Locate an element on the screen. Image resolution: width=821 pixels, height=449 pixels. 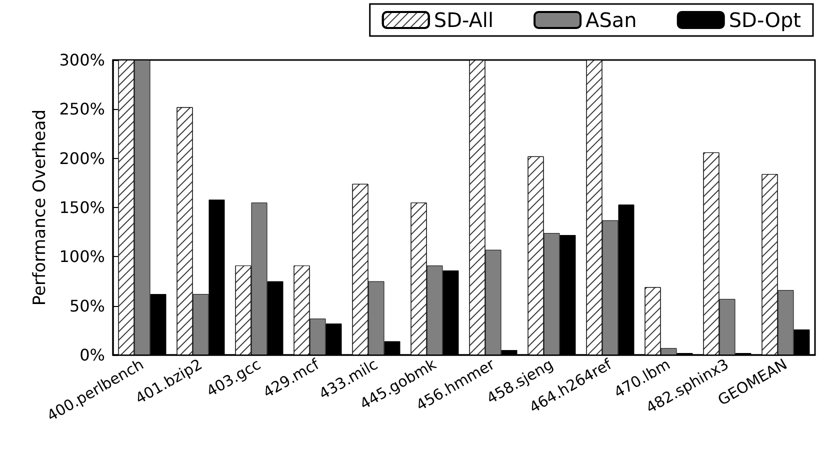
y-tick-label: 50% is located at coordinates (87, 306).